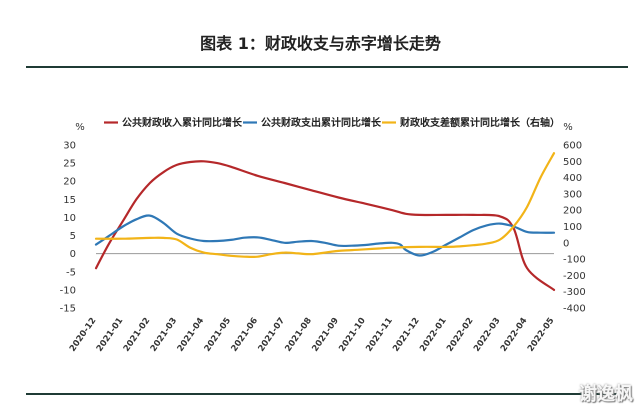 The width and height of the screenshot is (641, 408). Describe the element at coordinates (69, 182) in the screenshot. I see `left-tick-label: 20` at that location.